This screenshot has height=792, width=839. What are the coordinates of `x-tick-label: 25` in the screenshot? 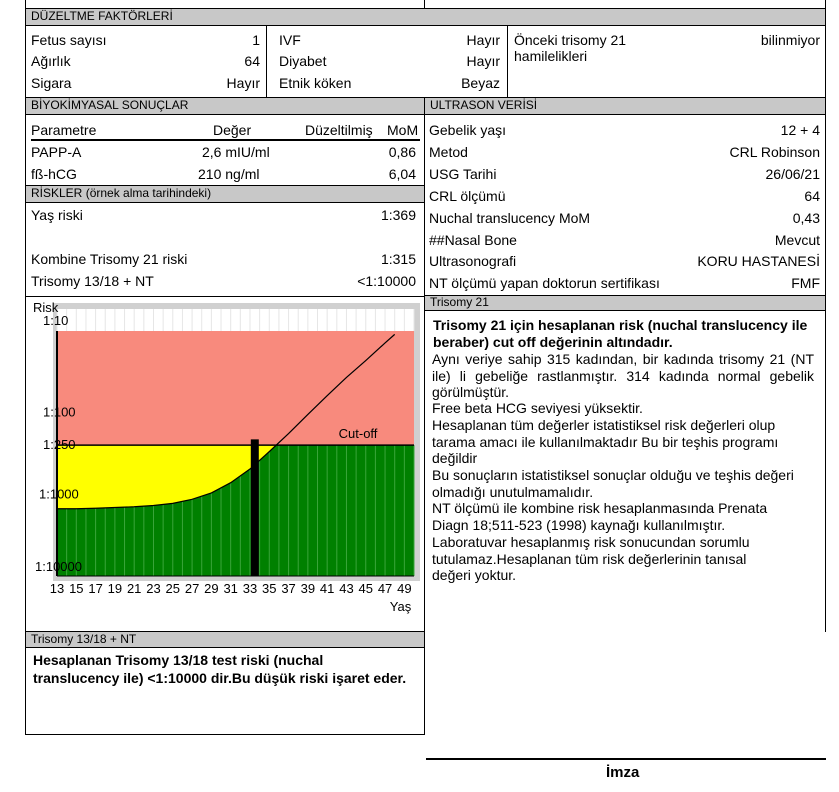 It's located at (173, 588).